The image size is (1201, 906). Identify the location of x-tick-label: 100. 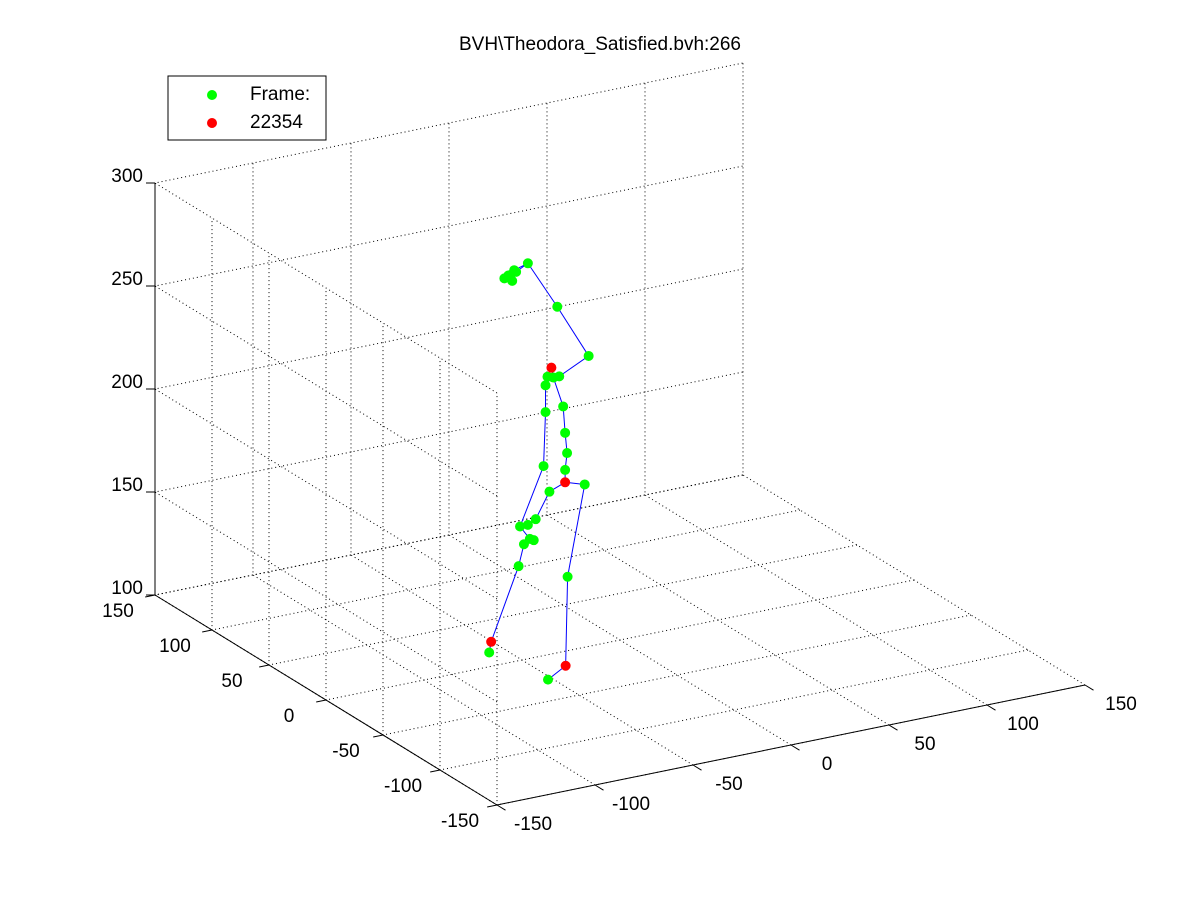
(1023, 724).